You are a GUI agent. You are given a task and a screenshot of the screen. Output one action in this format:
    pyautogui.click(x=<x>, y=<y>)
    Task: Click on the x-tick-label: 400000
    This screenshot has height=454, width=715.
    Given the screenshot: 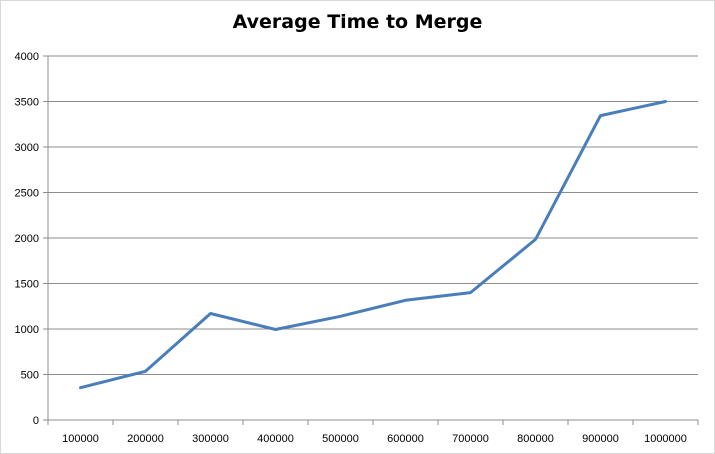 What is the action you would take?
    pyautogui.click(x=275, y=439)
    